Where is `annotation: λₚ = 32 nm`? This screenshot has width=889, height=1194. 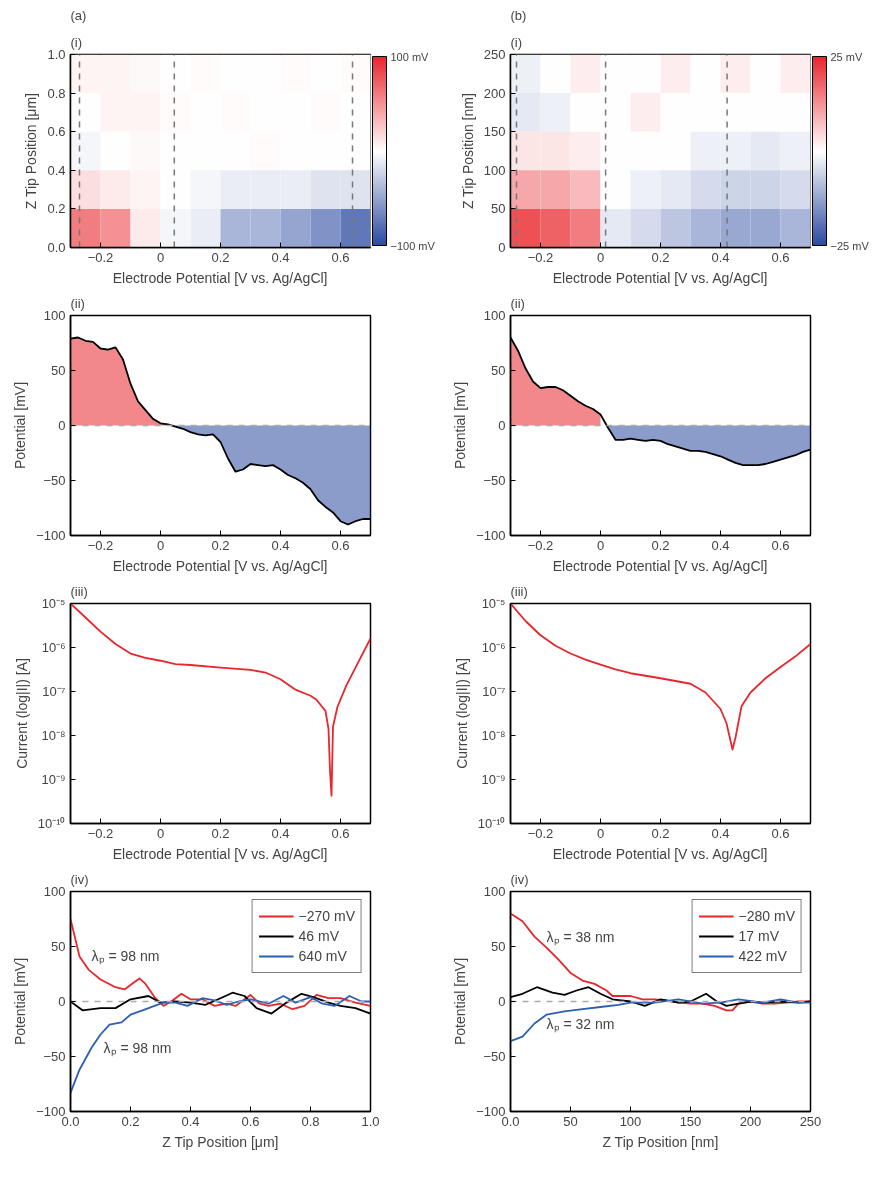 annotation: λₚ = 32 nm is located at coordinates (580, 1024).